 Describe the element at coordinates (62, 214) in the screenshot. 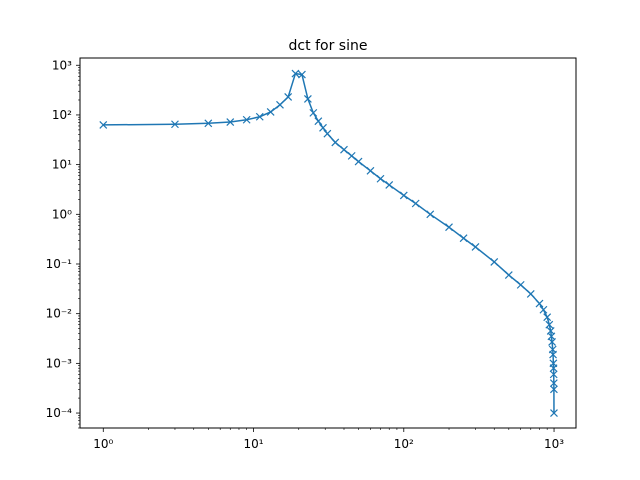

I see `y-tick-label: 10⁰` at that location.